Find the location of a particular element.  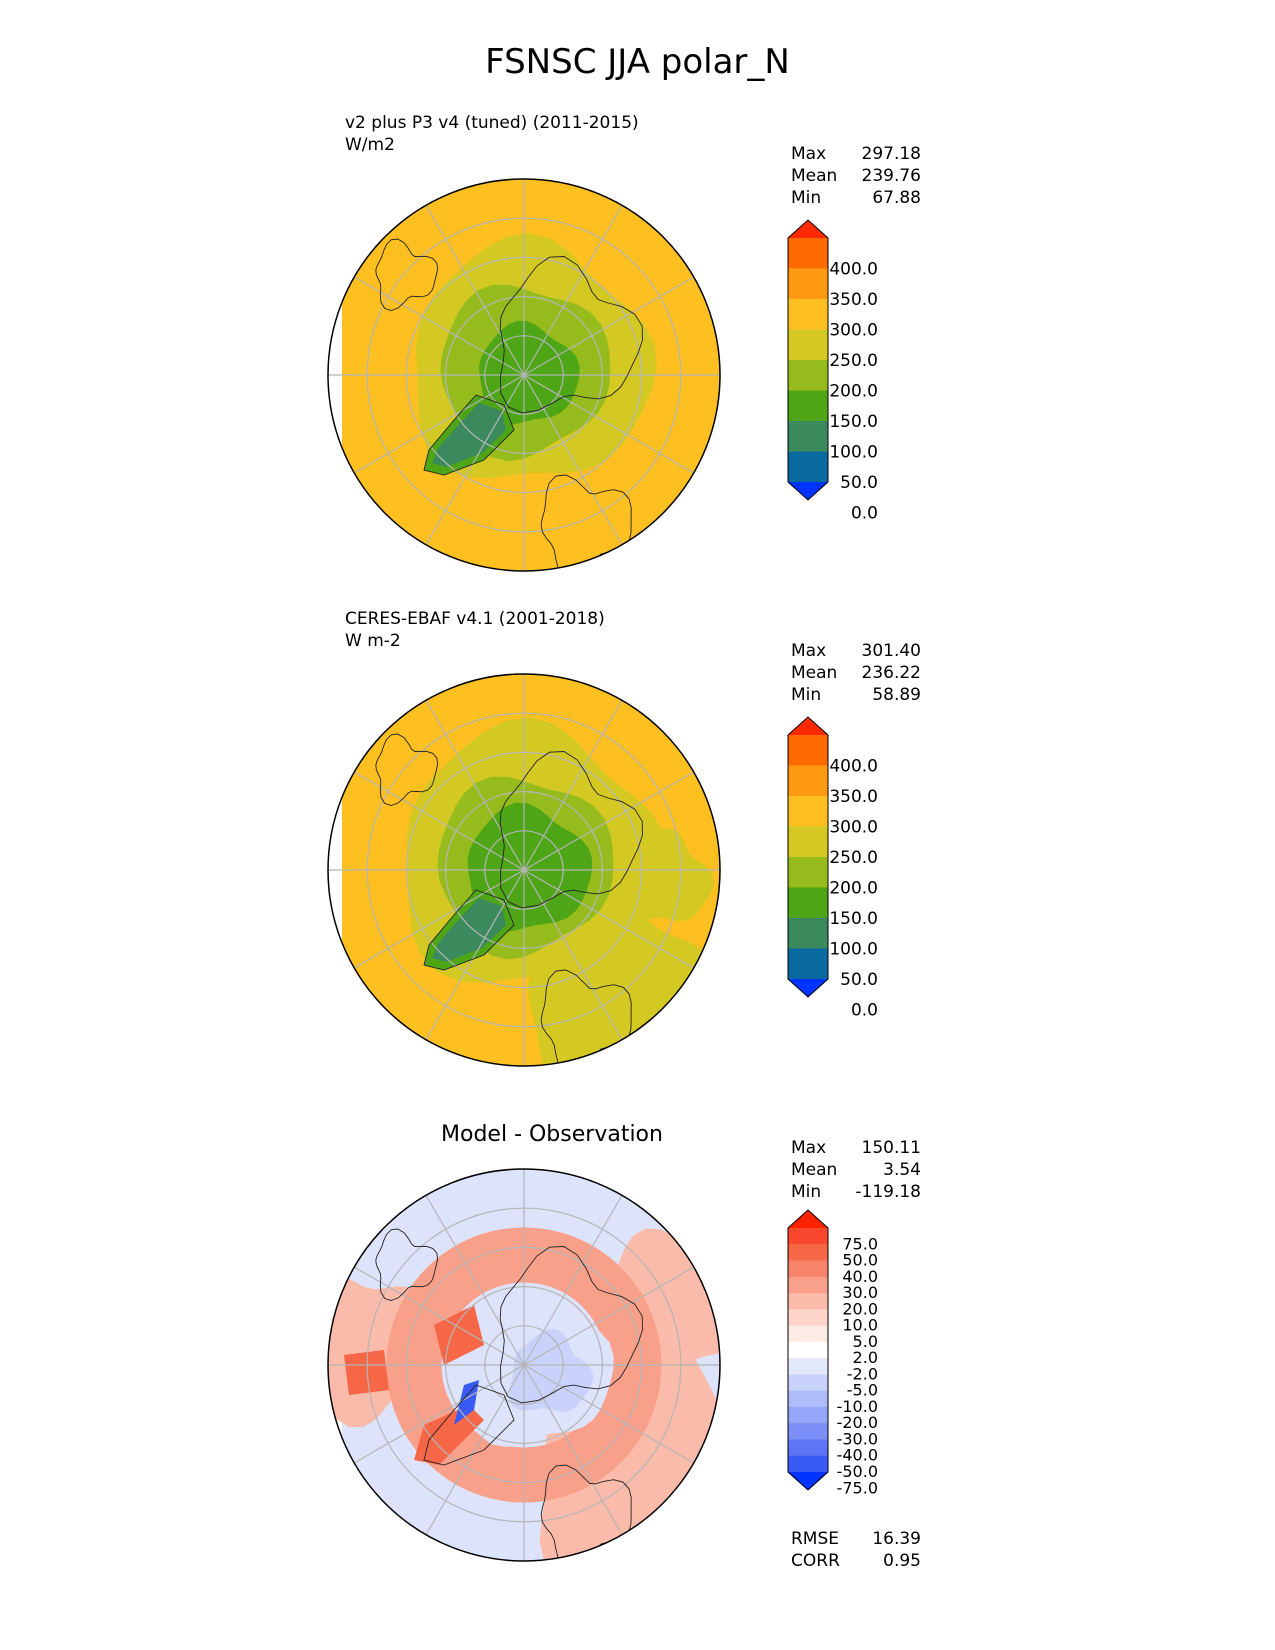

colorbar-outline is located at coordinates (808, 857).